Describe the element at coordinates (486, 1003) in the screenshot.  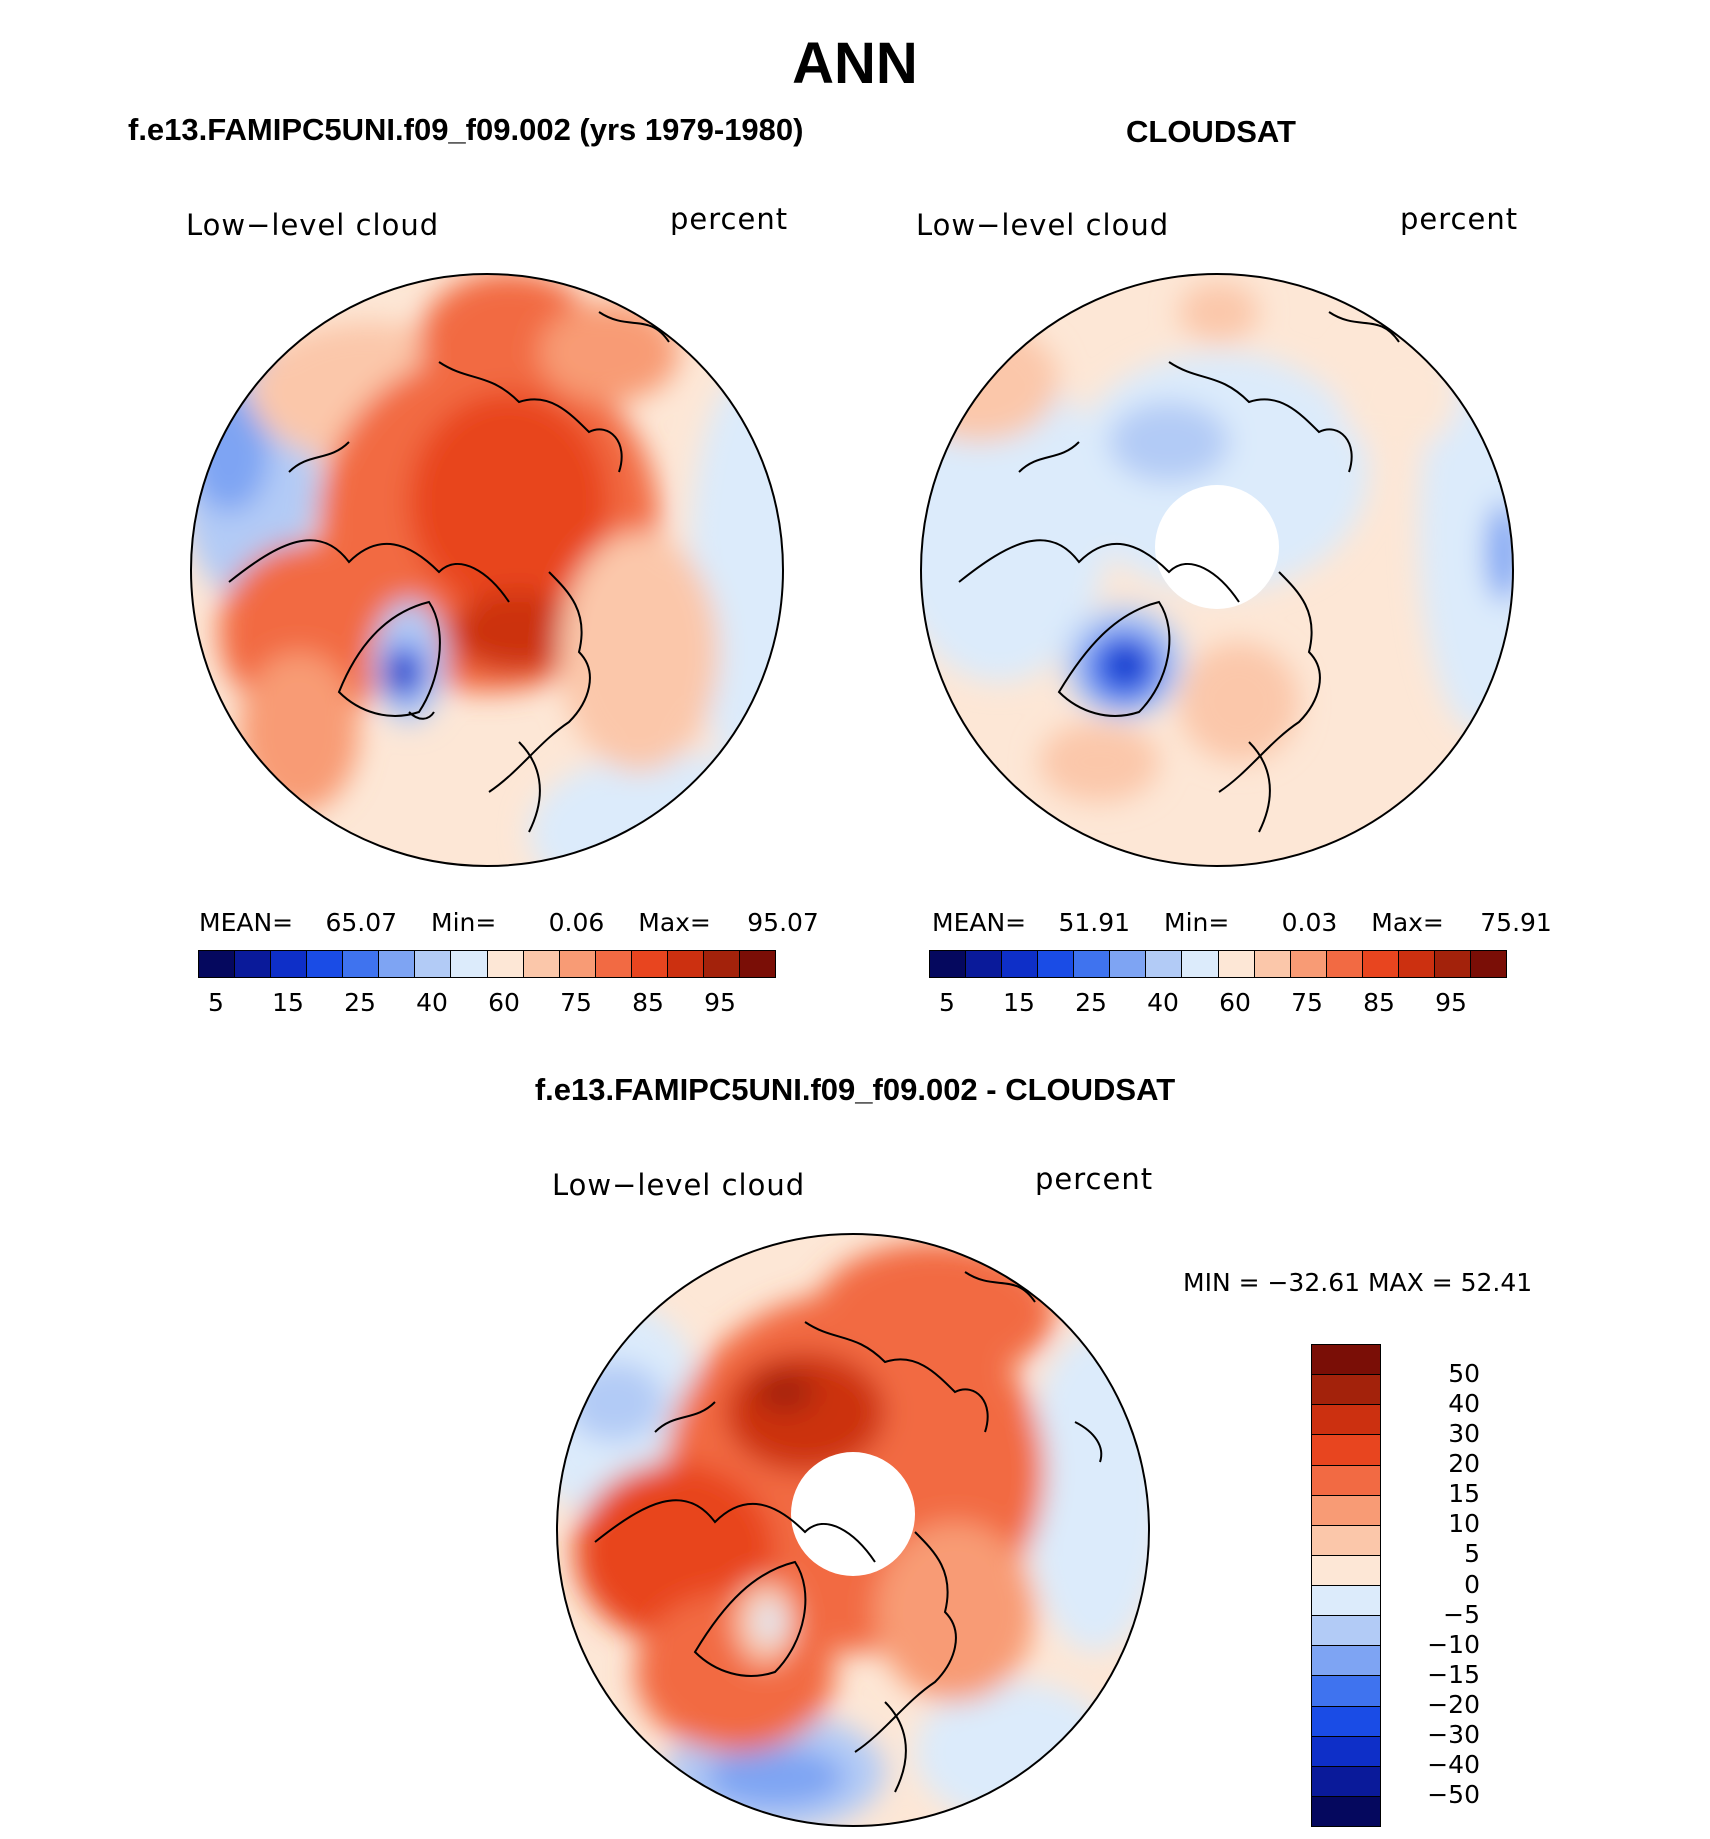
I see `panel-1-colorbar-ticks: 5 15 25 40 60 75 85 95` at that location.